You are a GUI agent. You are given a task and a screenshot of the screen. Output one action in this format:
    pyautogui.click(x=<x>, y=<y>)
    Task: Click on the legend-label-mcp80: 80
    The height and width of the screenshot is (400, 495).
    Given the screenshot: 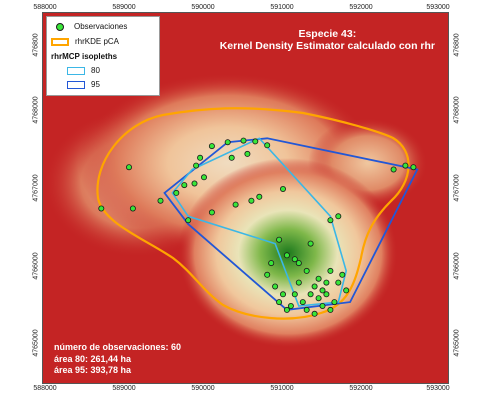 What is the action you would take?
    pyautogui.click(x=95, y=70)
    